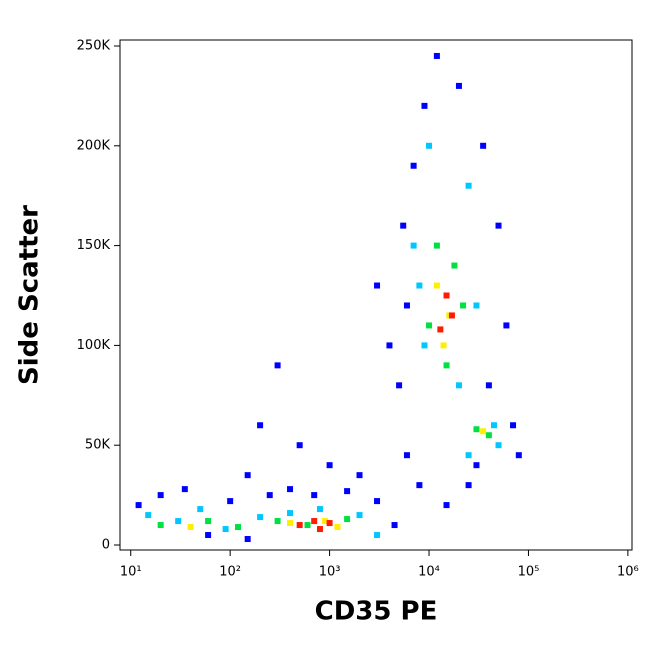  What do you see at coordinates (330, 572) in the screenshot?
I see `x-tick-label: 10³` at bounding box center [330, 572].